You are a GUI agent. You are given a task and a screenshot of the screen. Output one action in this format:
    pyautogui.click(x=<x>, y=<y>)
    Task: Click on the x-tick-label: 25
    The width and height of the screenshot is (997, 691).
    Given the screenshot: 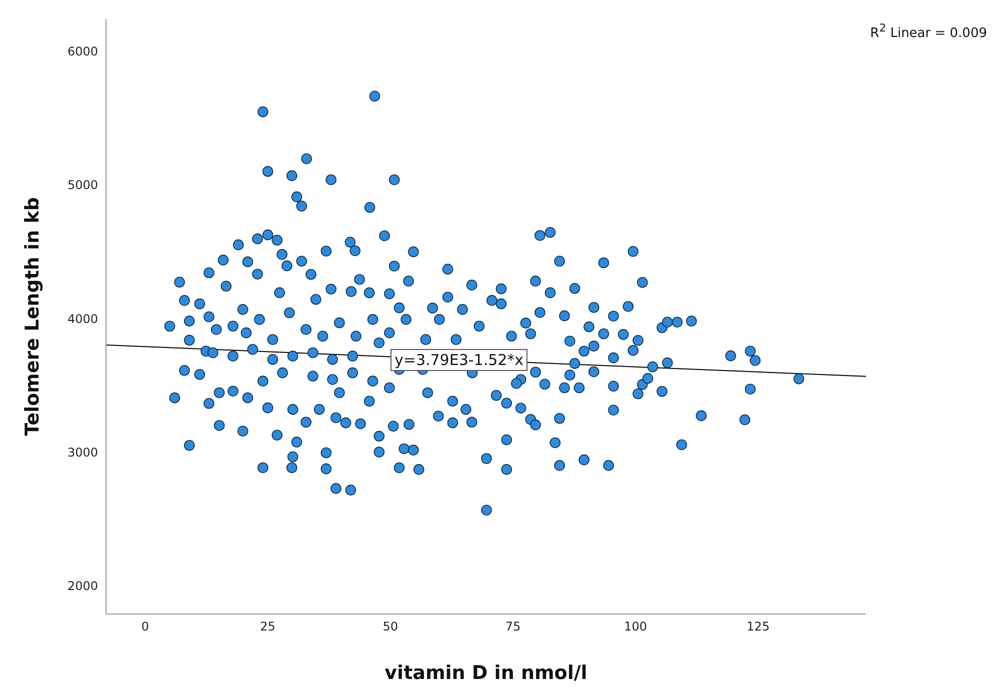 What is the action you would take?
    pyautogui.click(x=268, y=627)
    